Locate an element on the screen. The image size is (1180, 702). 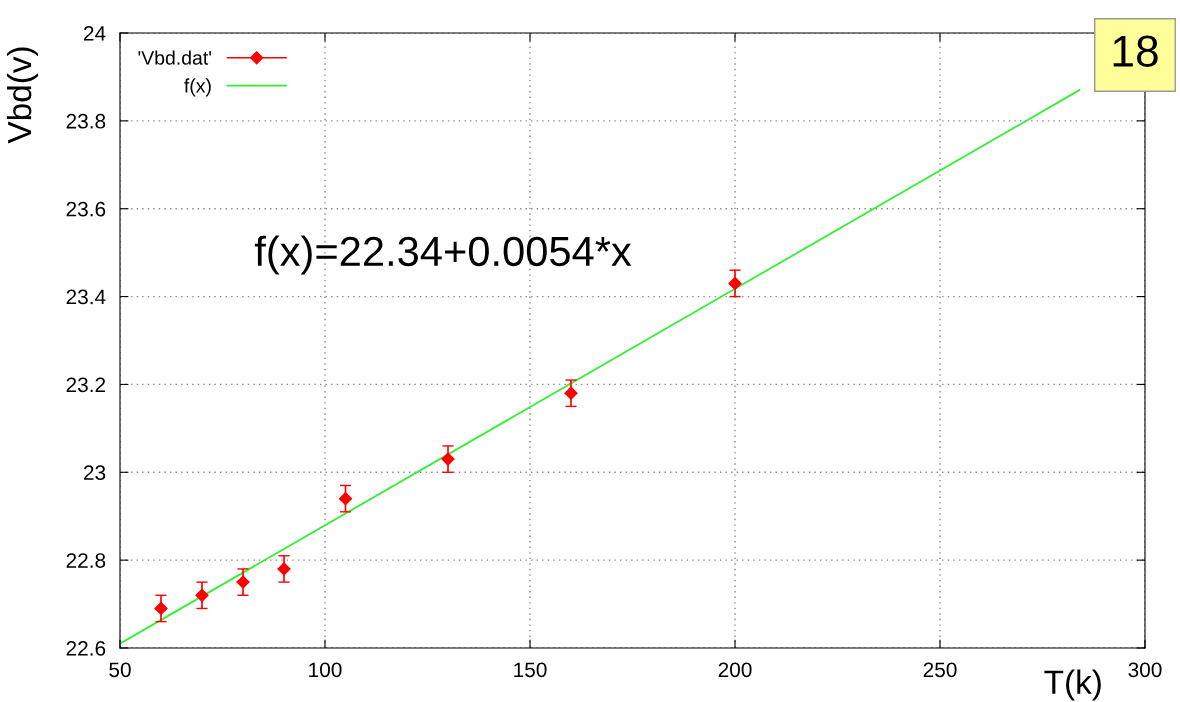
annotation: 18 is located at coordinates (1135, 51).